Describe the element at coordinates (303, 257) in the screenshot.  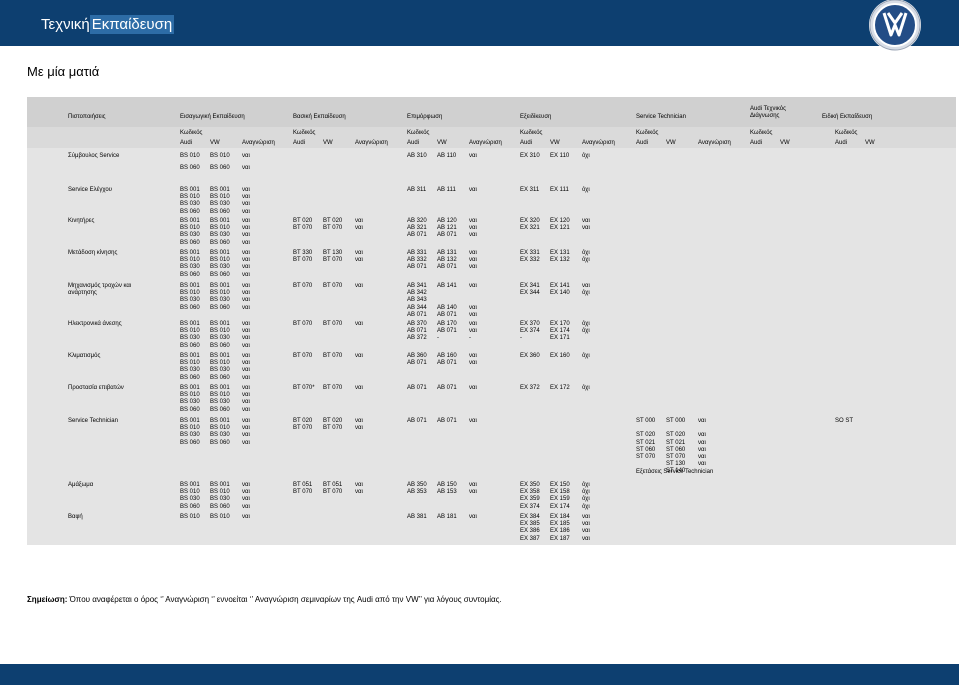
I see `cell-basic-audi: BT 330 BT 070` at that location.